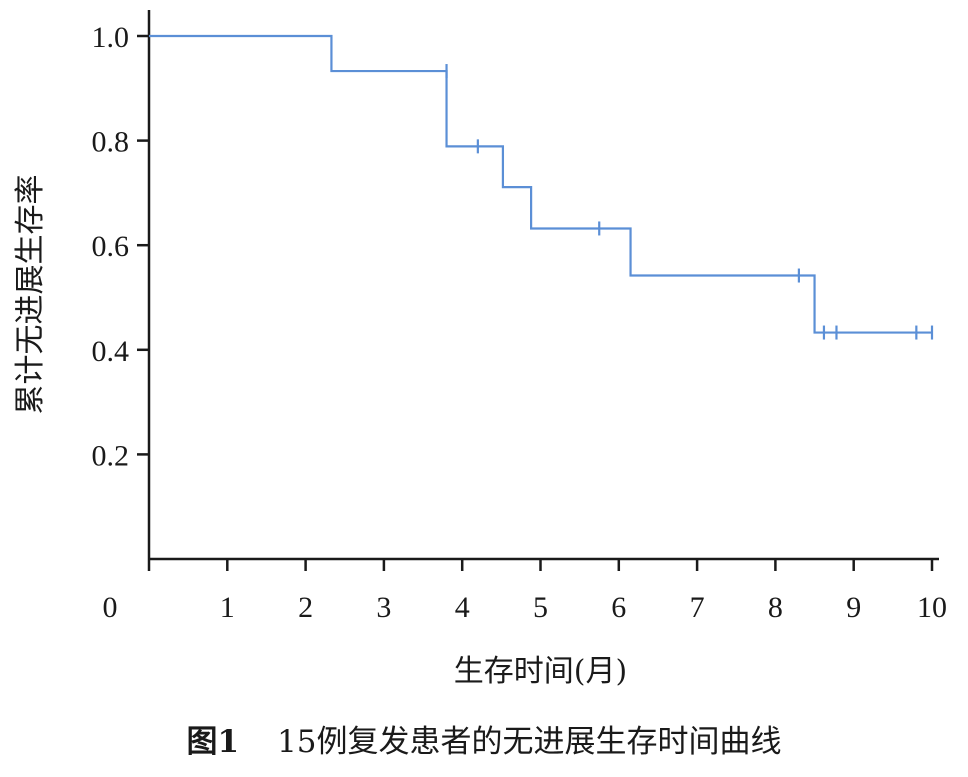 Image resolution: width=968 pixels, height=777 pixels. What do you see at coordinates (111, 37) in the screenshot?
I see `y-tick-label: 1.0` at bounding box center [111, 37].